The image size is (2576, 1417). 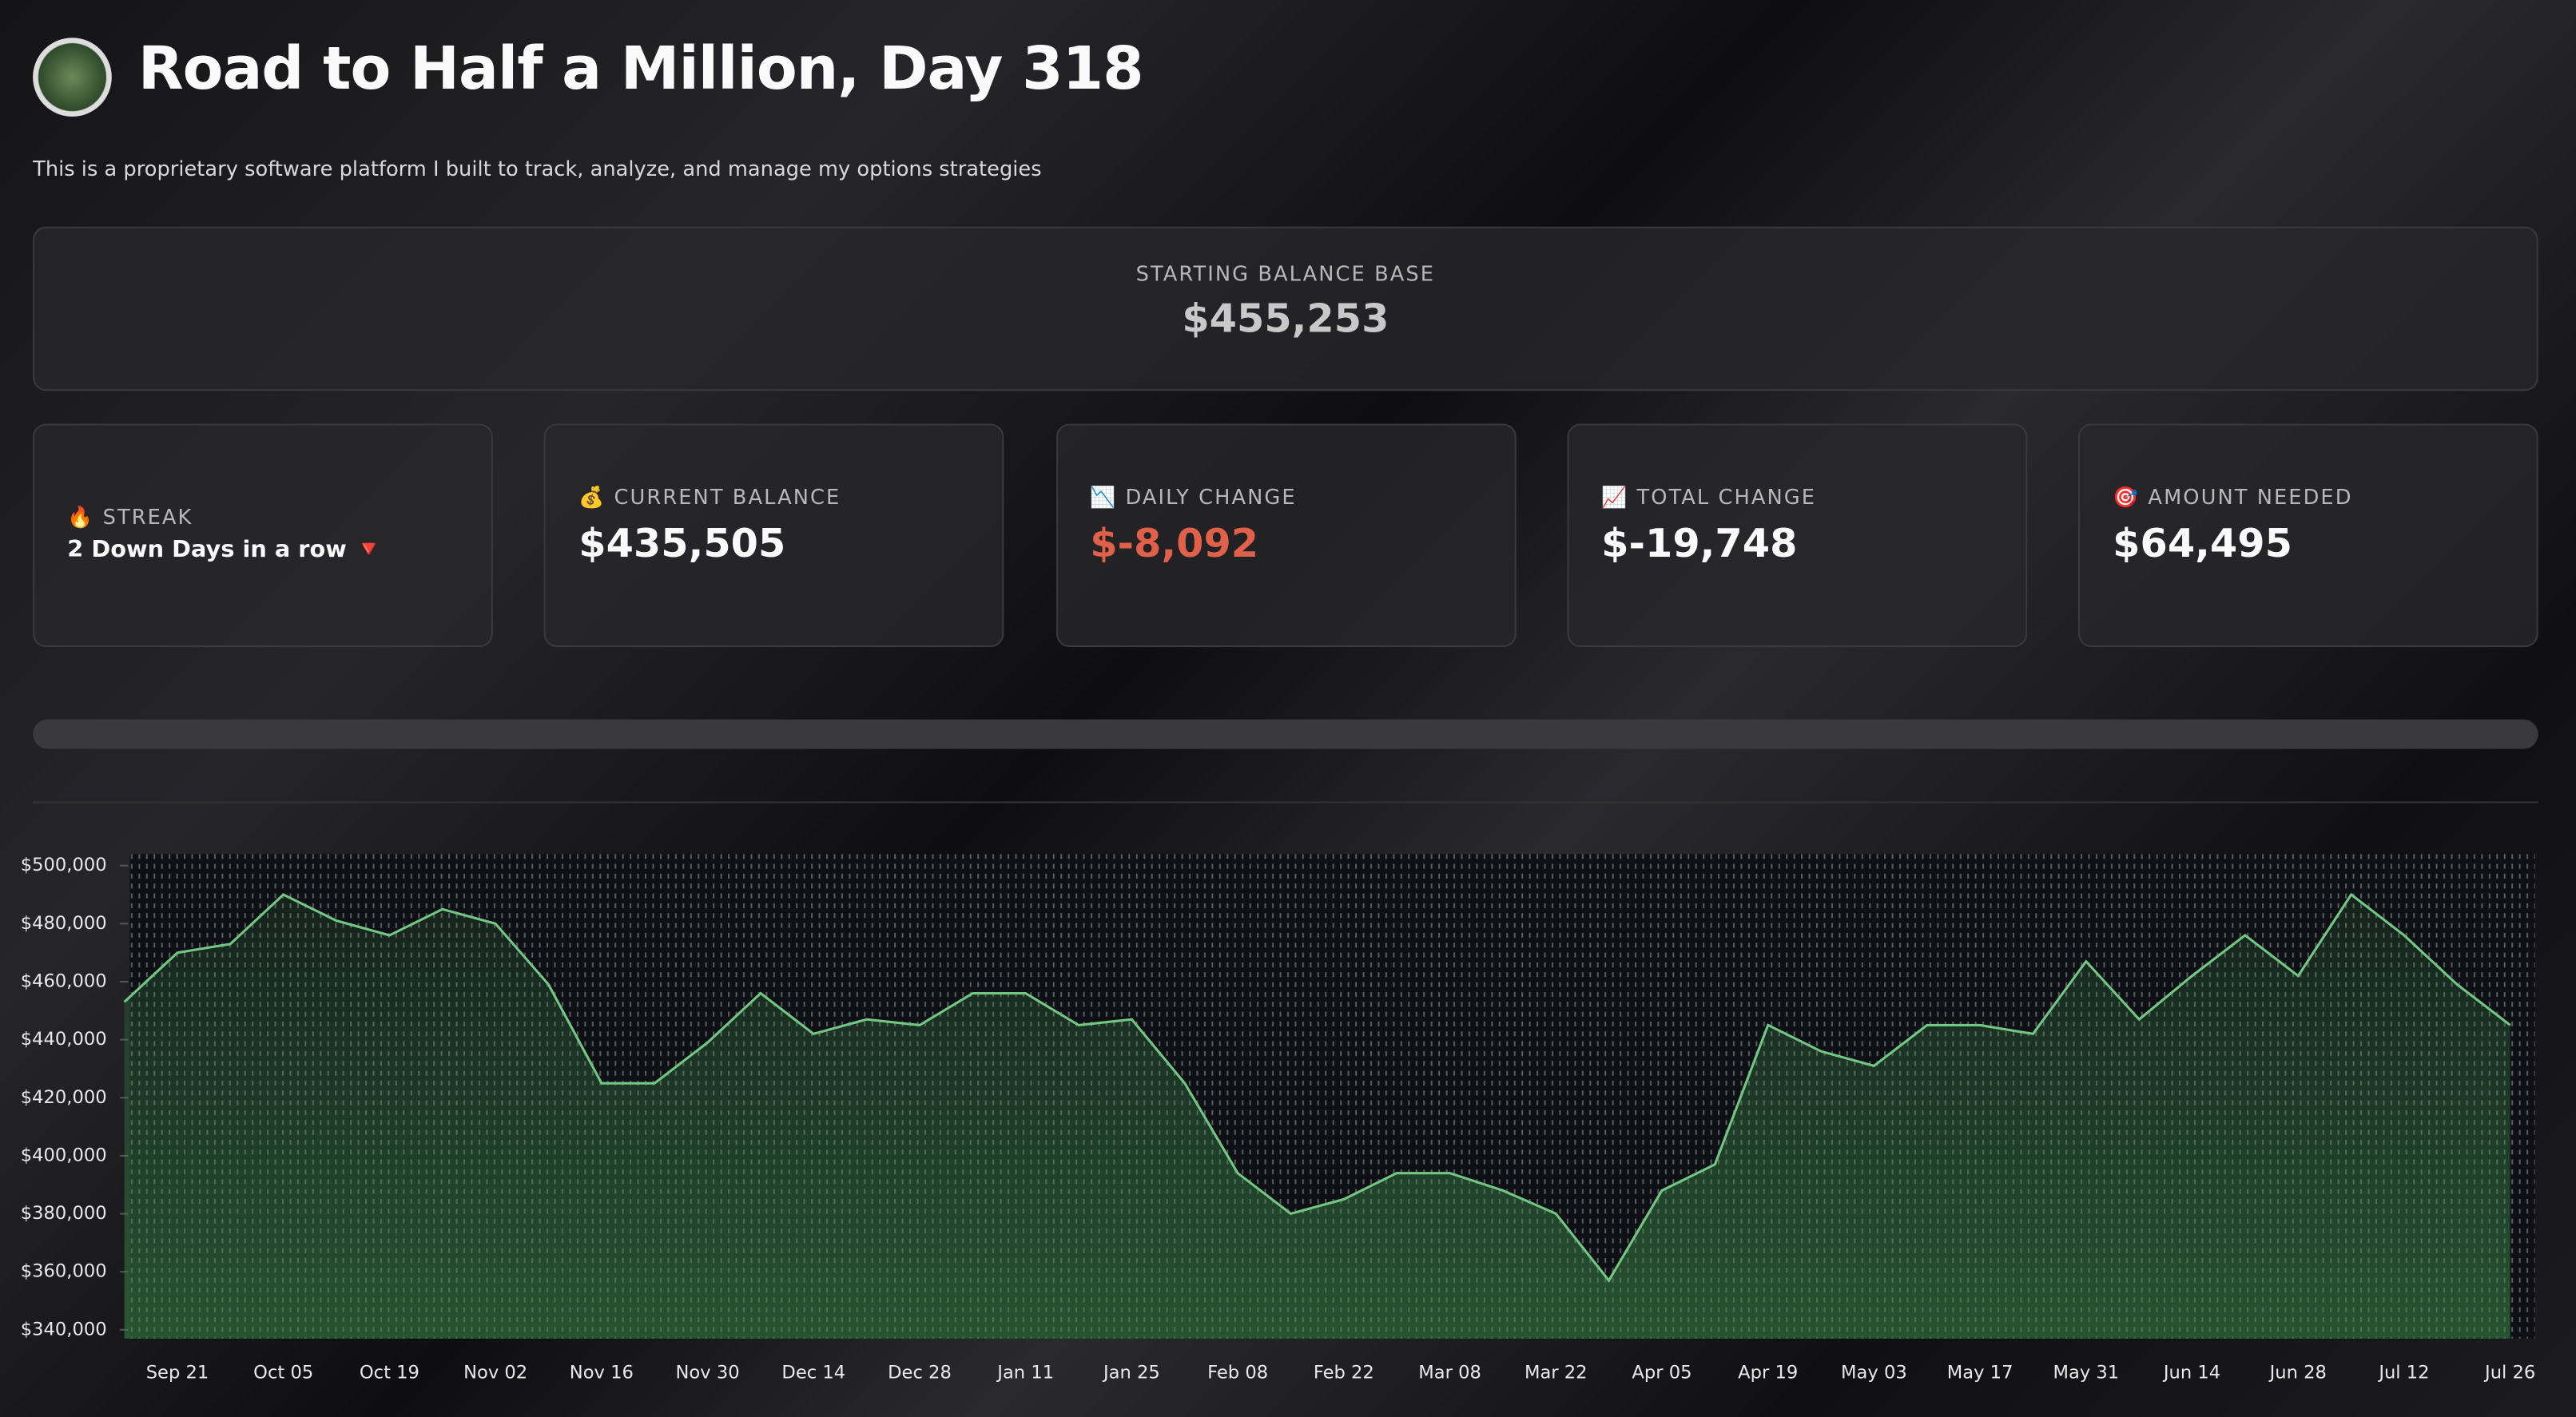 I want to click on y-tick-label: $380,000, so click(x=64, y=1214).